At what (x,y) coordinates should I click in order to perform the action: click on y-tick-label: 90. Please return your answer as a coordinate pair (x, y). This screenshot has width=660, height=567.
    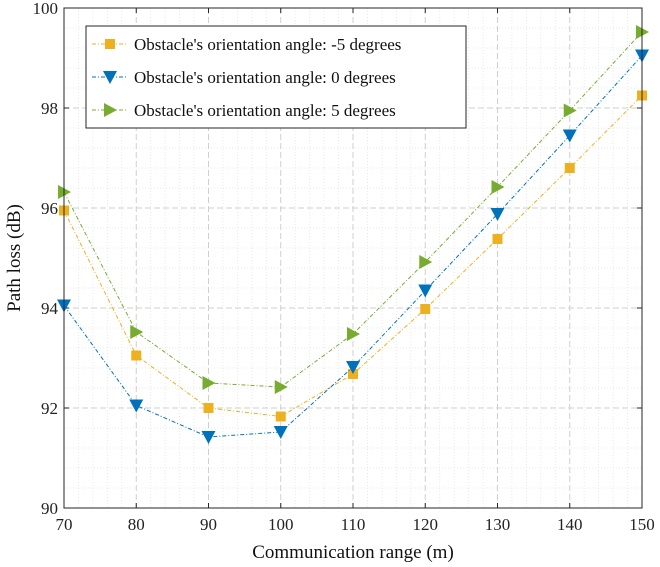
    Looking at the image, I should click on (49, 508).